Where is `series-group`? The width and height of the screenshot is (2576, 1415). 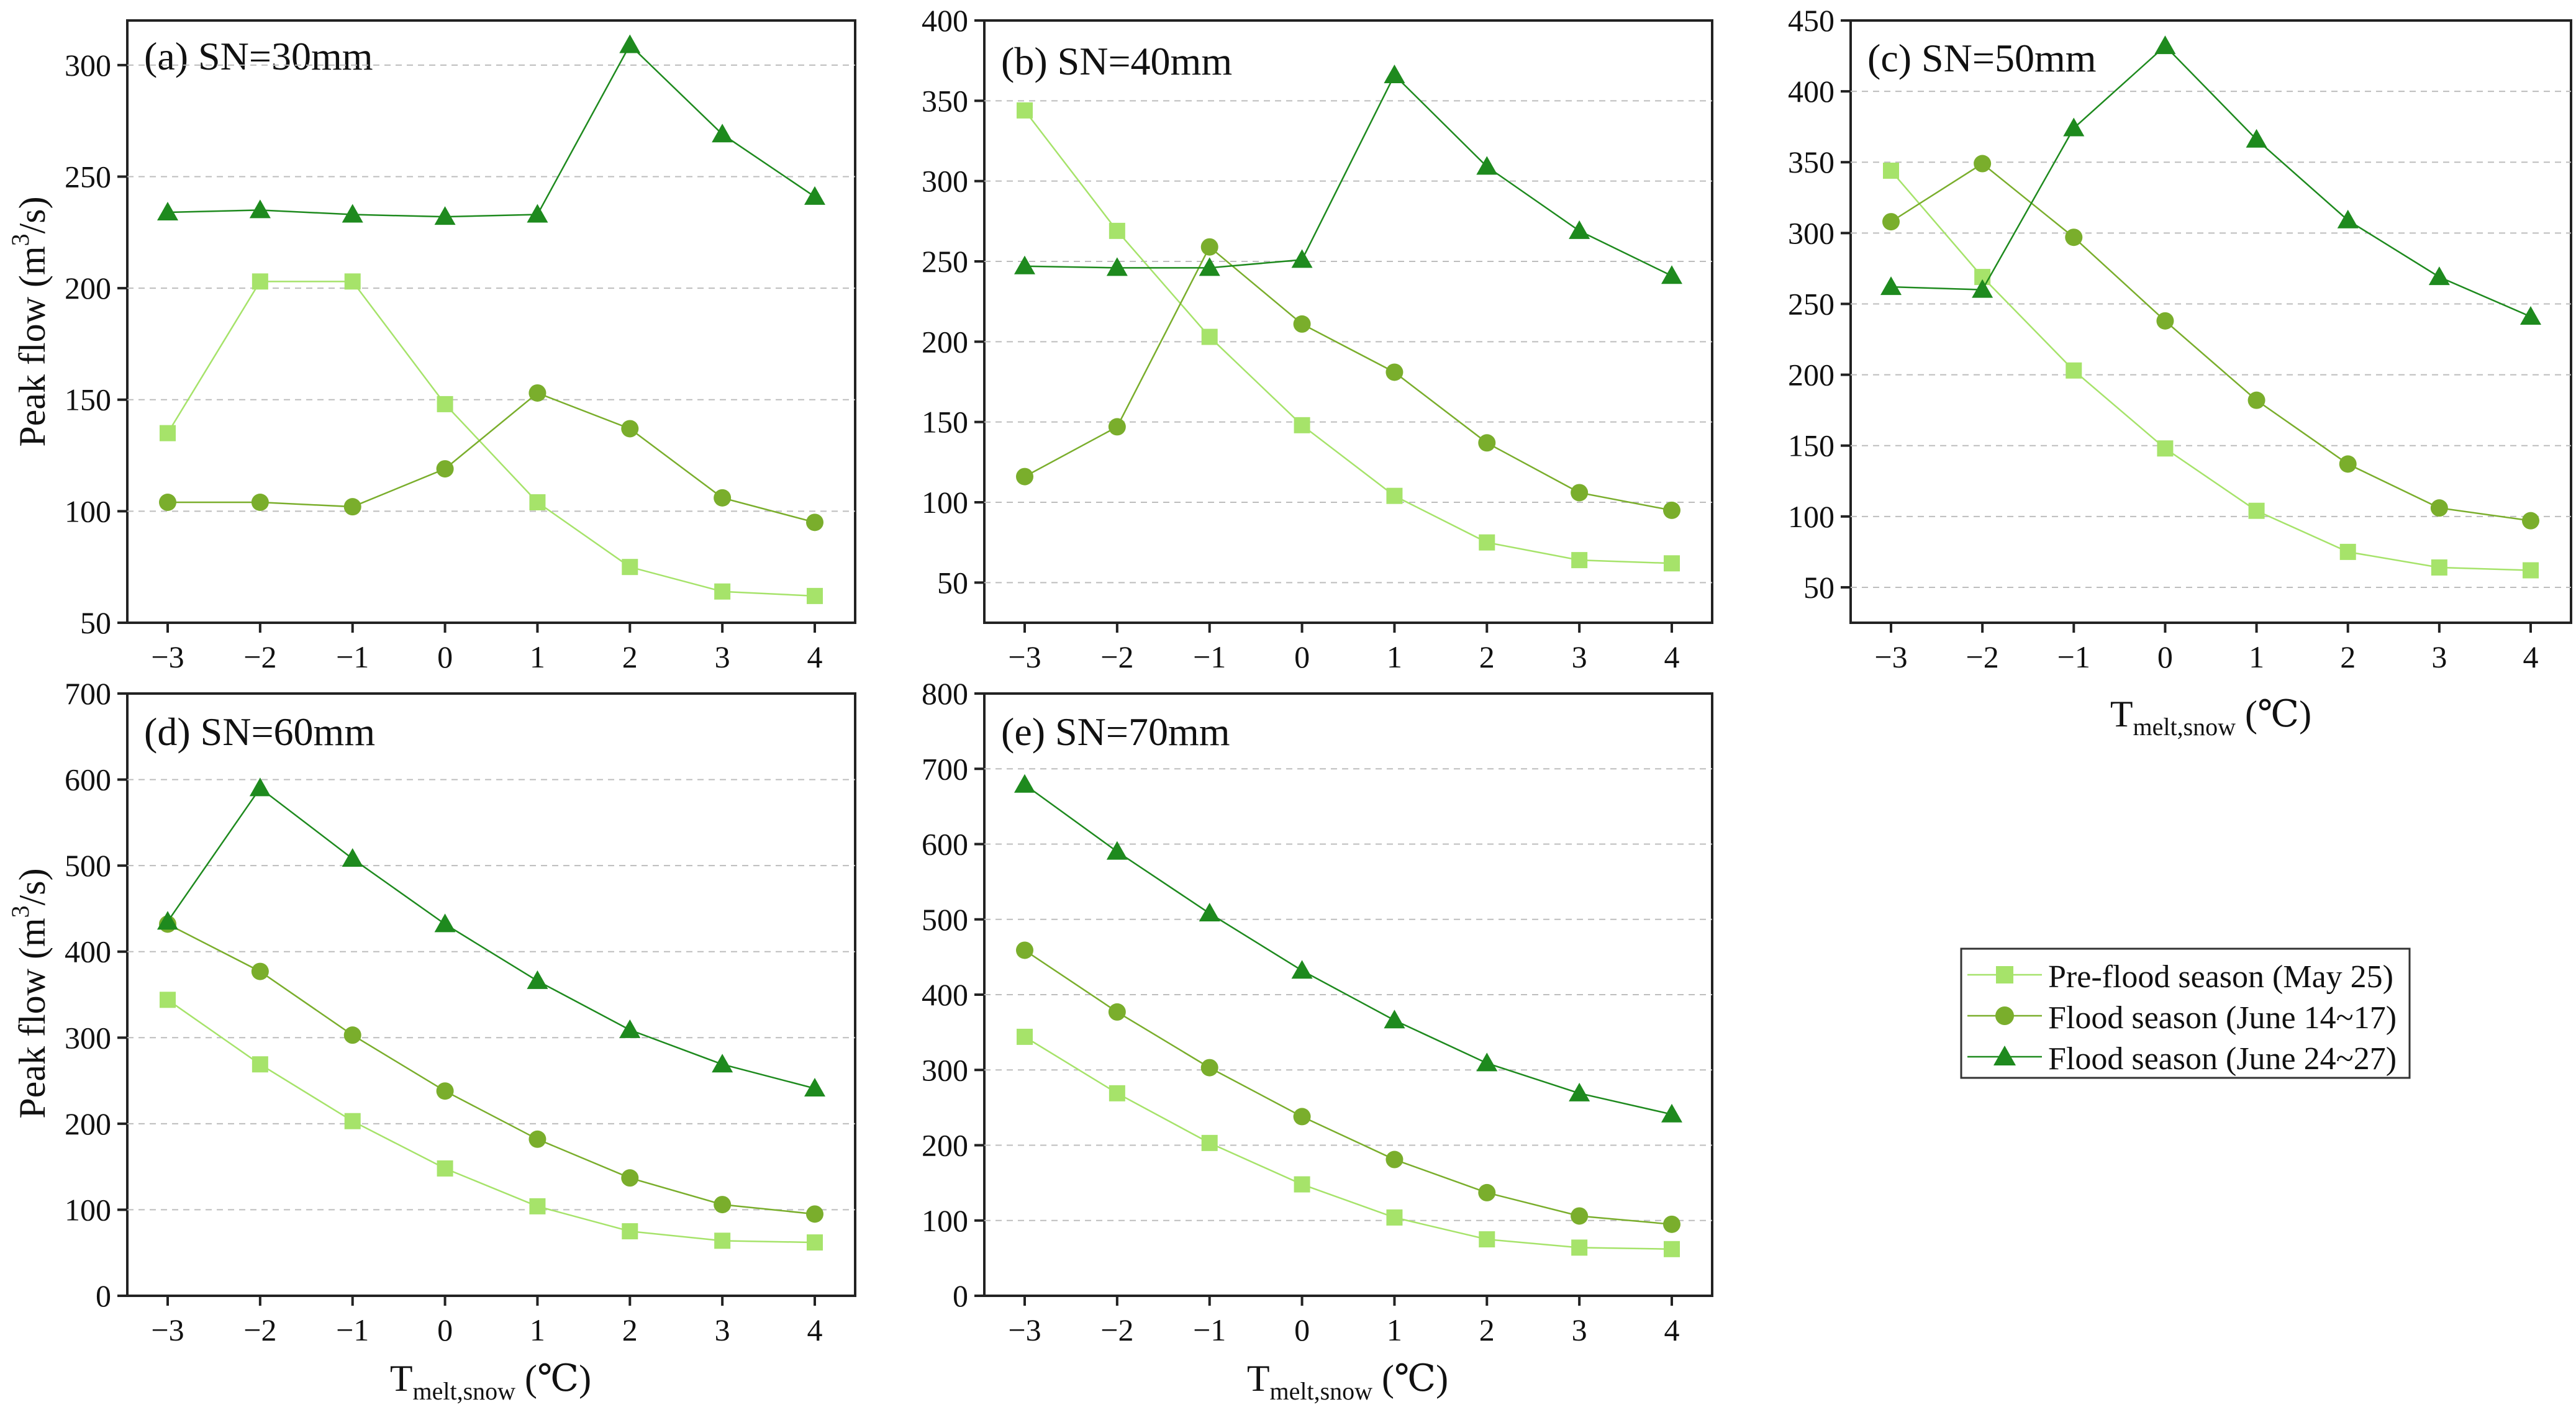 series-group is located at coordinates (491, 319).